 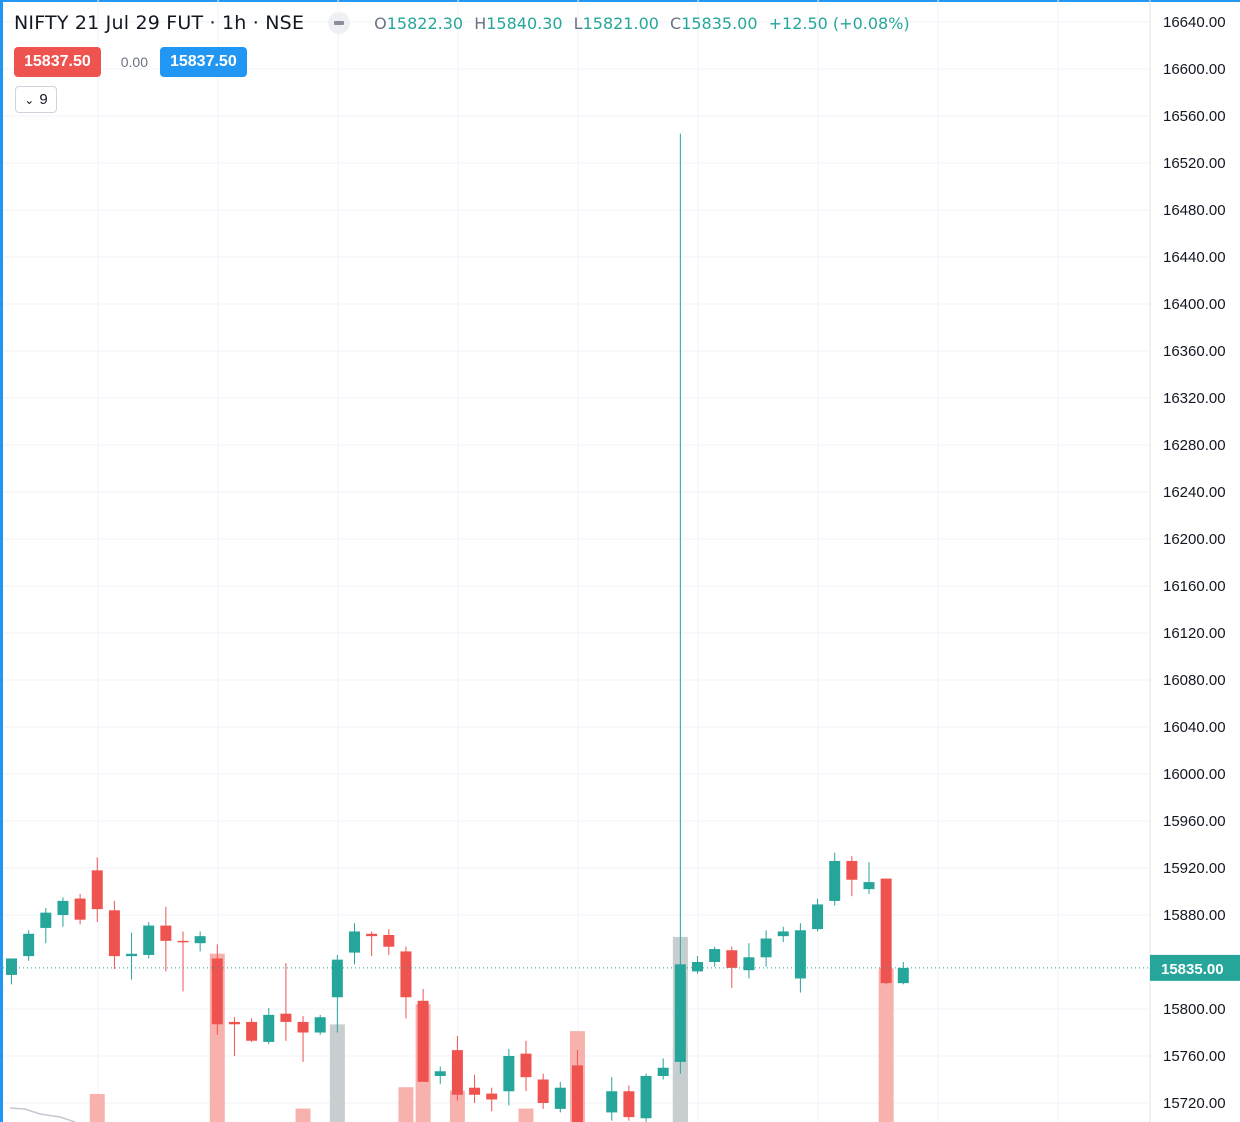 I want to click on y-tick-label: 16080.00, so click(x=1194, y=680).